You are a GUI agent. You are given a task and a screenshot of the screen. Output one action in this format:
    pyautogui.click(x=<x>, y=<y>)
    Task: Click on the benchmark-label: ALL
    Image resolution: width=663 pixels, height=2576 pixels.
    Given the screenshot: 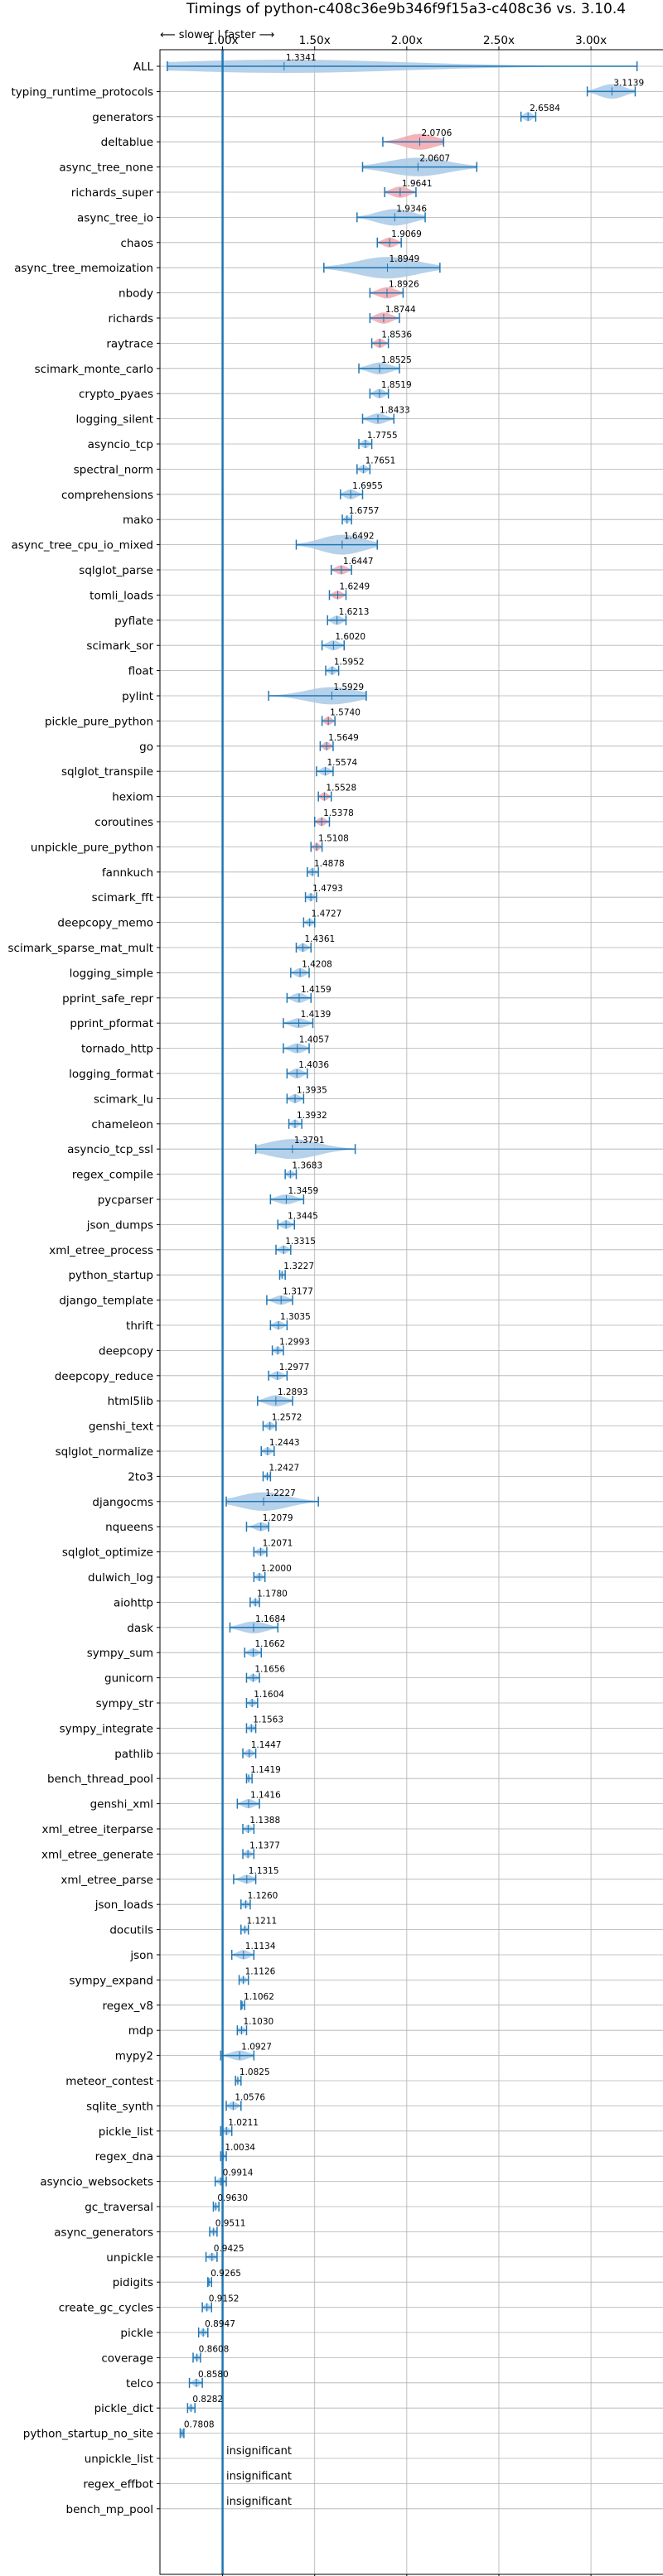 What is the action you would take?
    pyautogui.click(x=143, y=67)
    